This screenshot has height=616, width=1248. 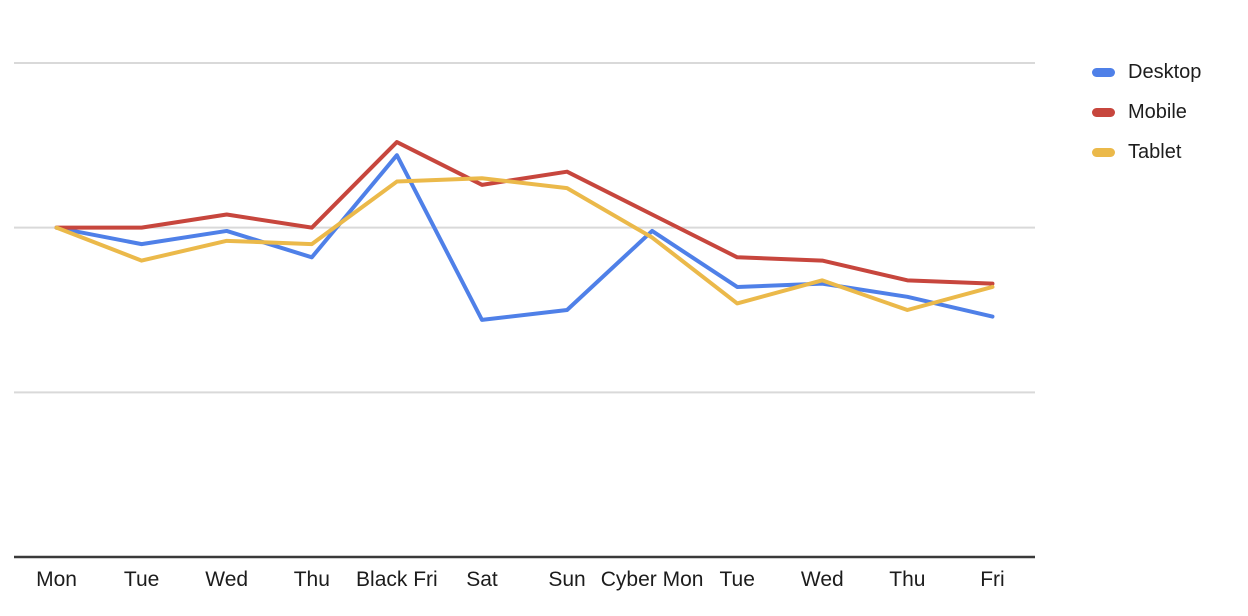 What do you see at coordinates (56, 579) in the screenshot?
I see `x-axis-label: Mon` at bounding box center [56, 579].